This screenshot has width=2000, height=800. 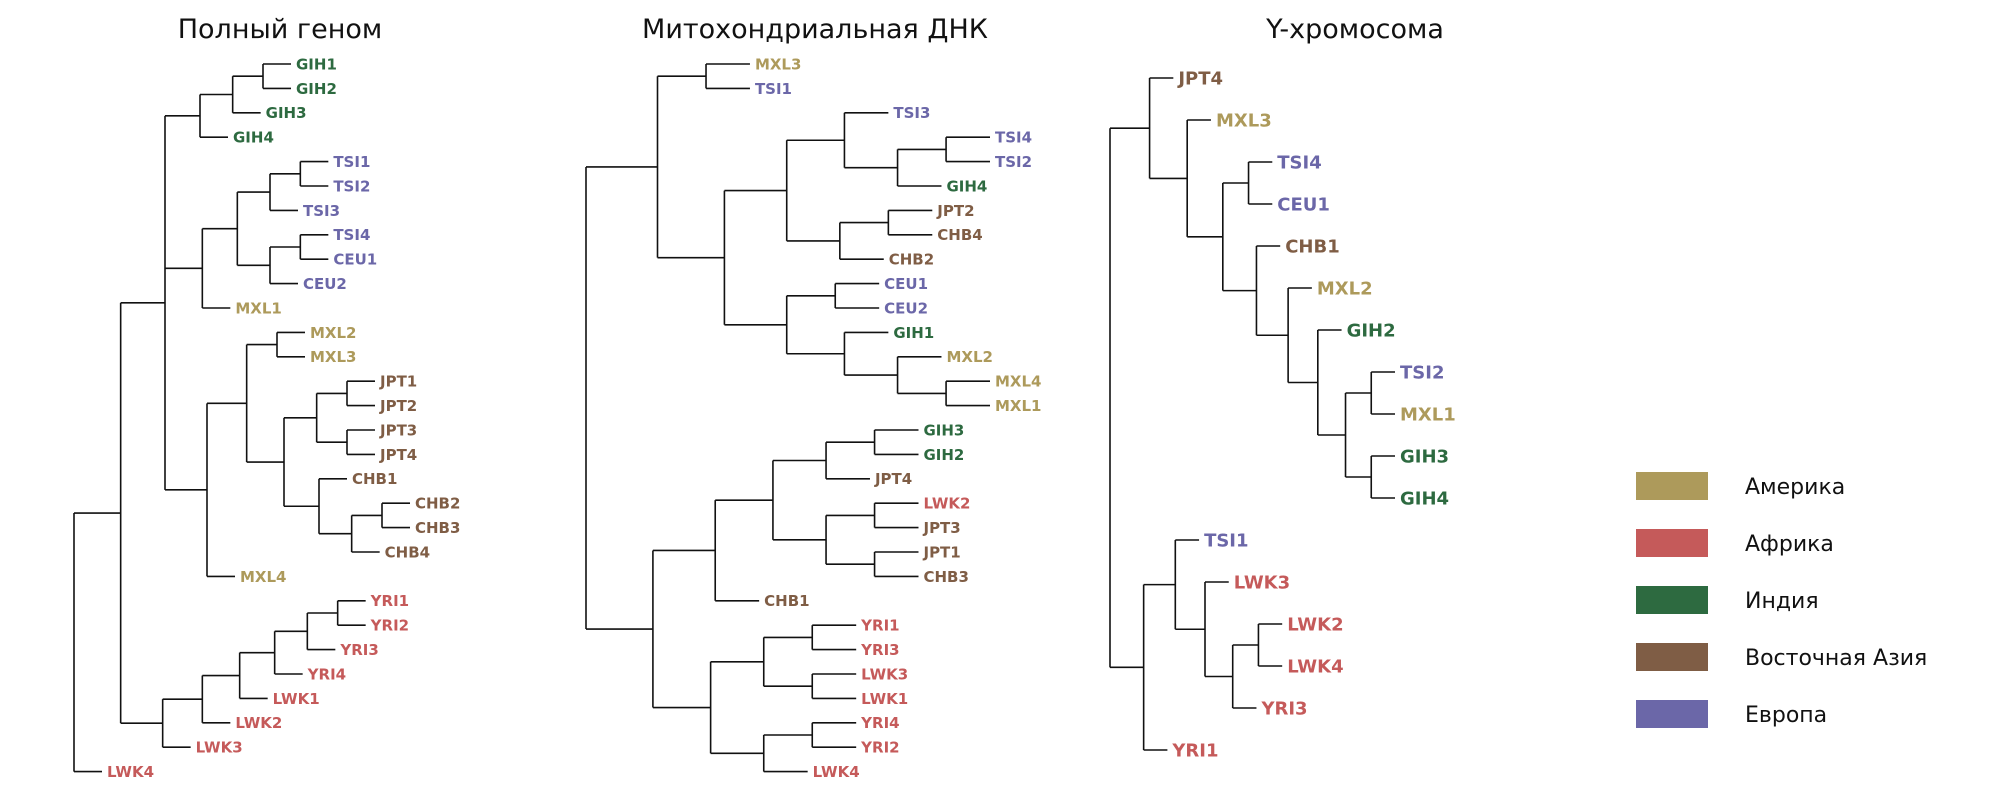 What do you see at coordinates (1786, 715) in the screenshot?
I see `legend-label-europe: Европа` at bounding box center [1786, 715].